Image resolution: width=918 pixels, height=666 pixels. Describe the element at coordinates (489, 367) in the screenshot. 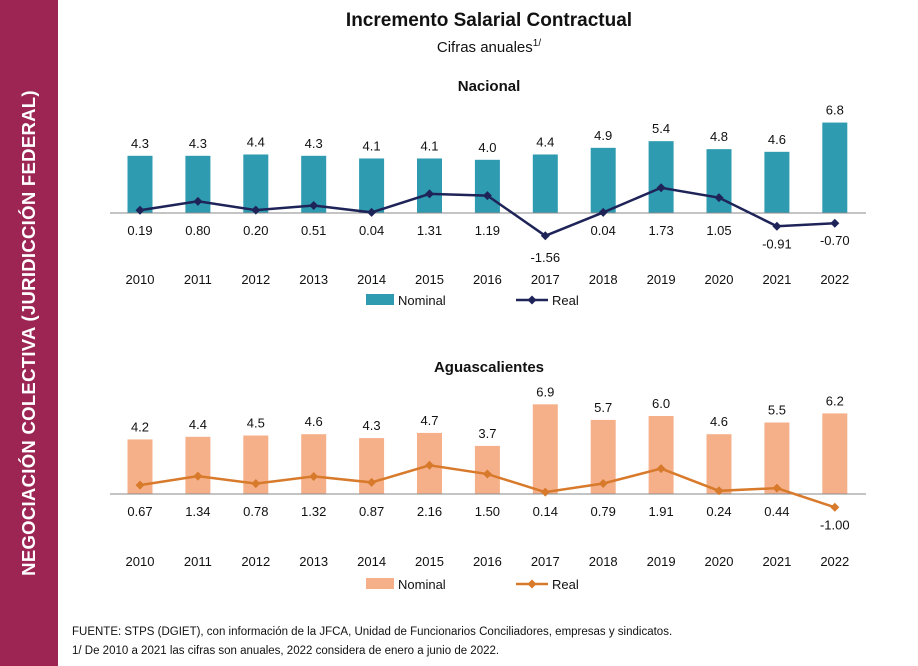

I see `aguascalientes-chart-title: Aguascalientes` at that location.